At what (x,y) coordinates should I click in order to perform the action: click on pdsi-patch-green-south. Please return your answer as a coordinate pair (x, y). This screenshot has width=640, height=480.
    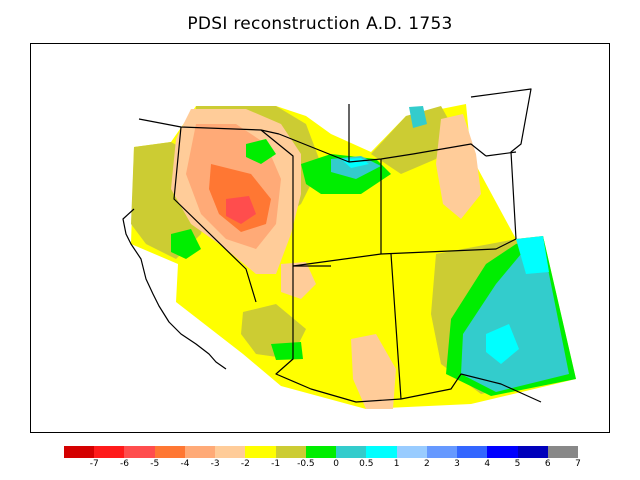
    Looking at the image, I should click on (287, 351).